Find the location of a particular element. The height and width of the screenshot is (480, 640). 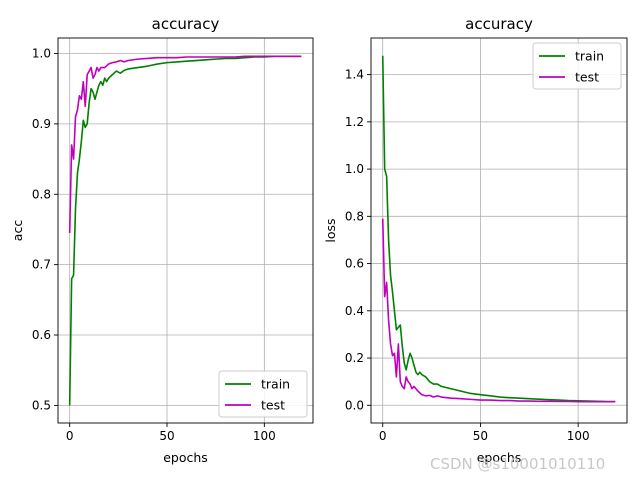

chart-2-ytick-label-4: 0.8 is located at coordinates (354, 216).